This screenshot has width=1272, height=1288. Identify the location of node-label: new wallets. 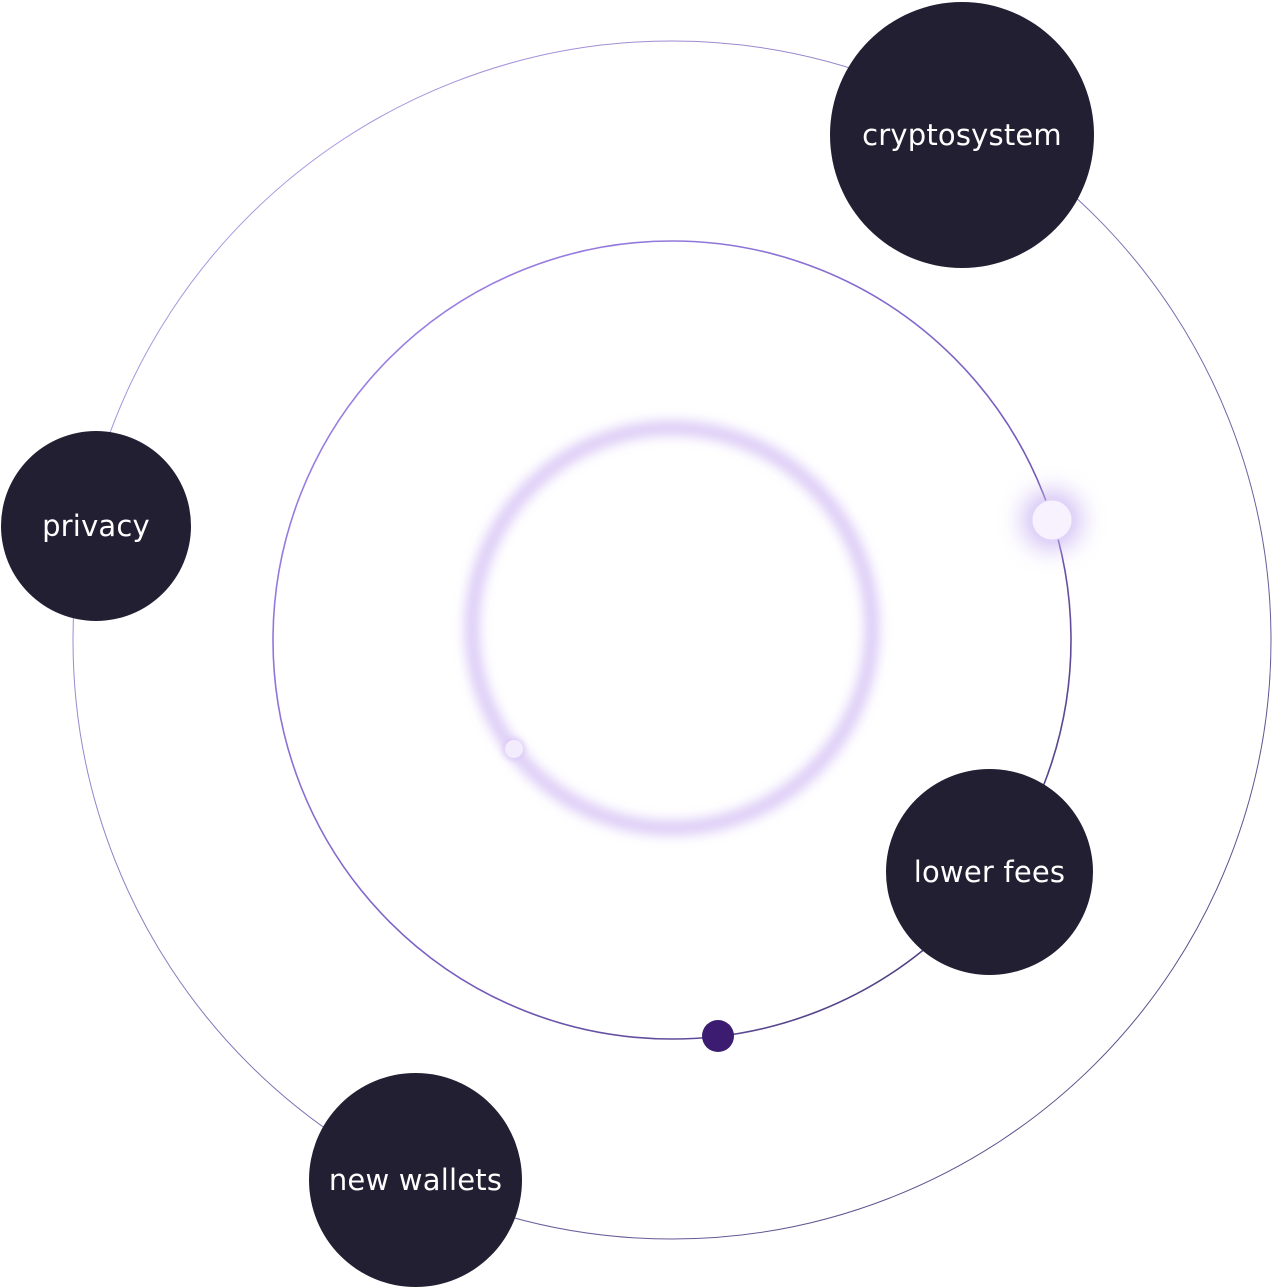
(415, 1180).